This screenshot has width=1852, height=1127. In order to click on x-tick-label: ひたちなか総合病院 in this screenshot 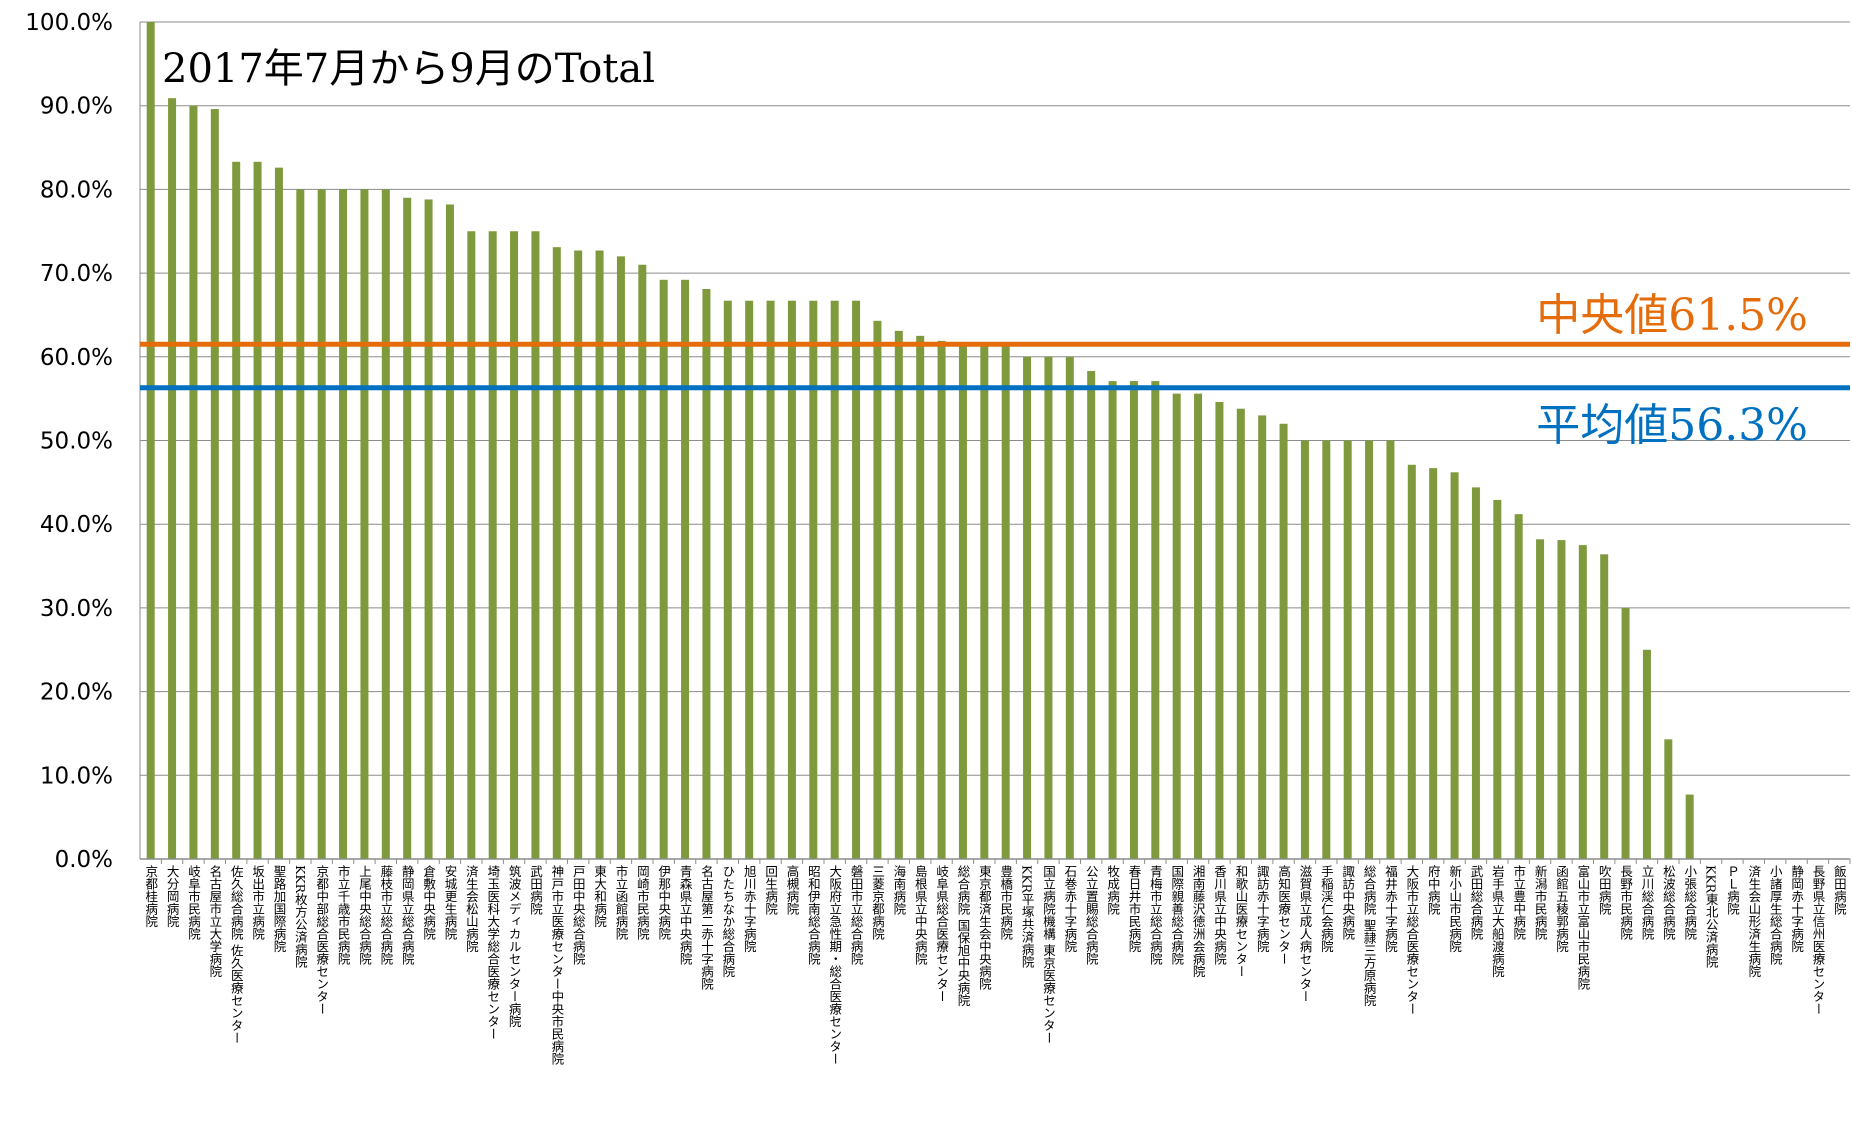, I will do `click(727, 921)`.